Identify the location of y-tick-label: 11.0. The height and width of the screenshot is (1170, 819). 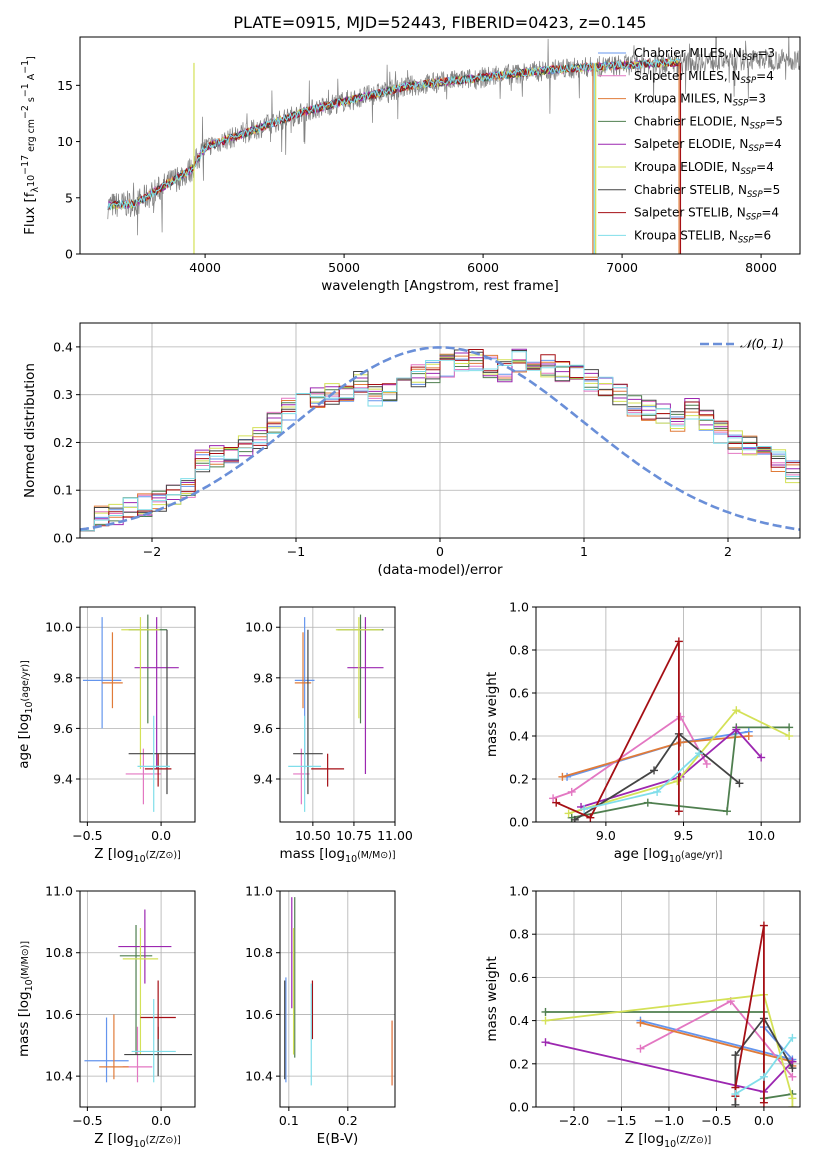
(59, 891).